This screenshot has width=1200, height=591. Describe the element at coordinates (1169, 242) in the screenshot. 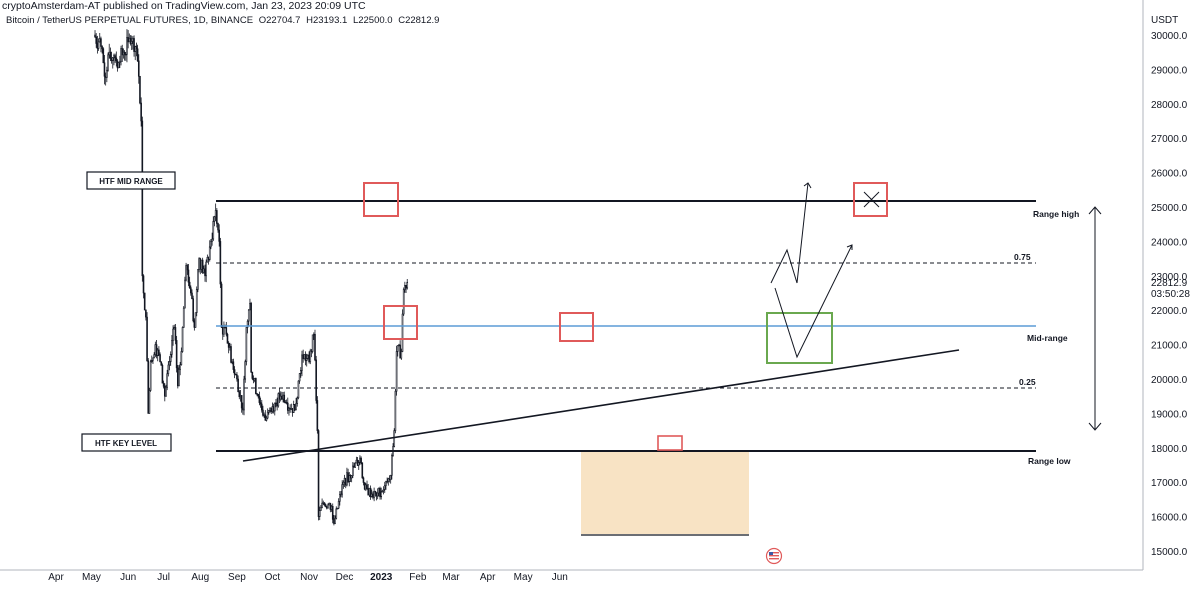

I see `price-tick-label: 24000.0` at that location.